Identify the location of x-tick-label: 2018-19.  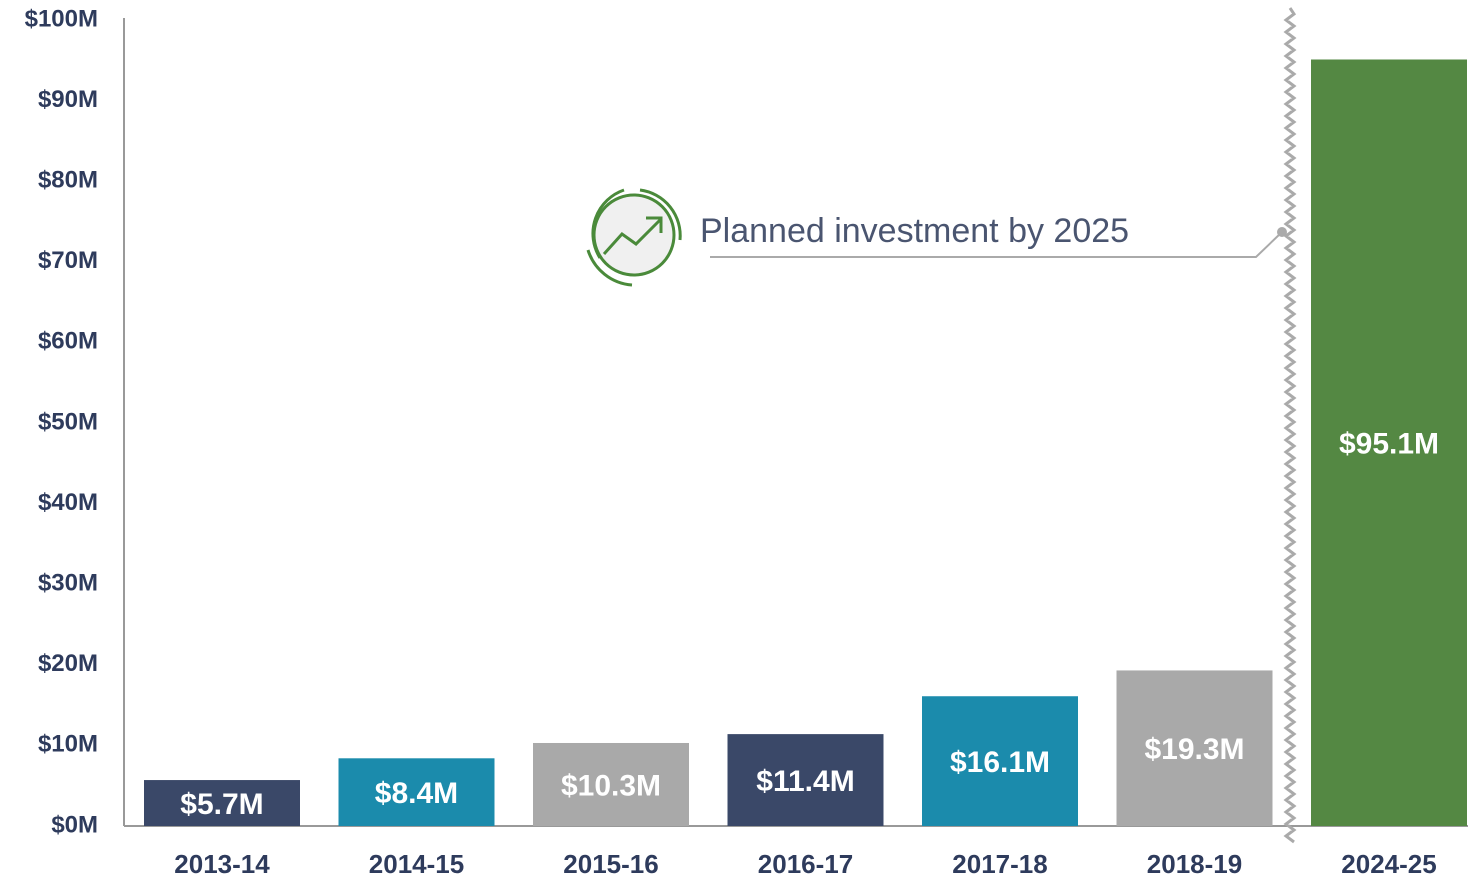
(1194, 864).